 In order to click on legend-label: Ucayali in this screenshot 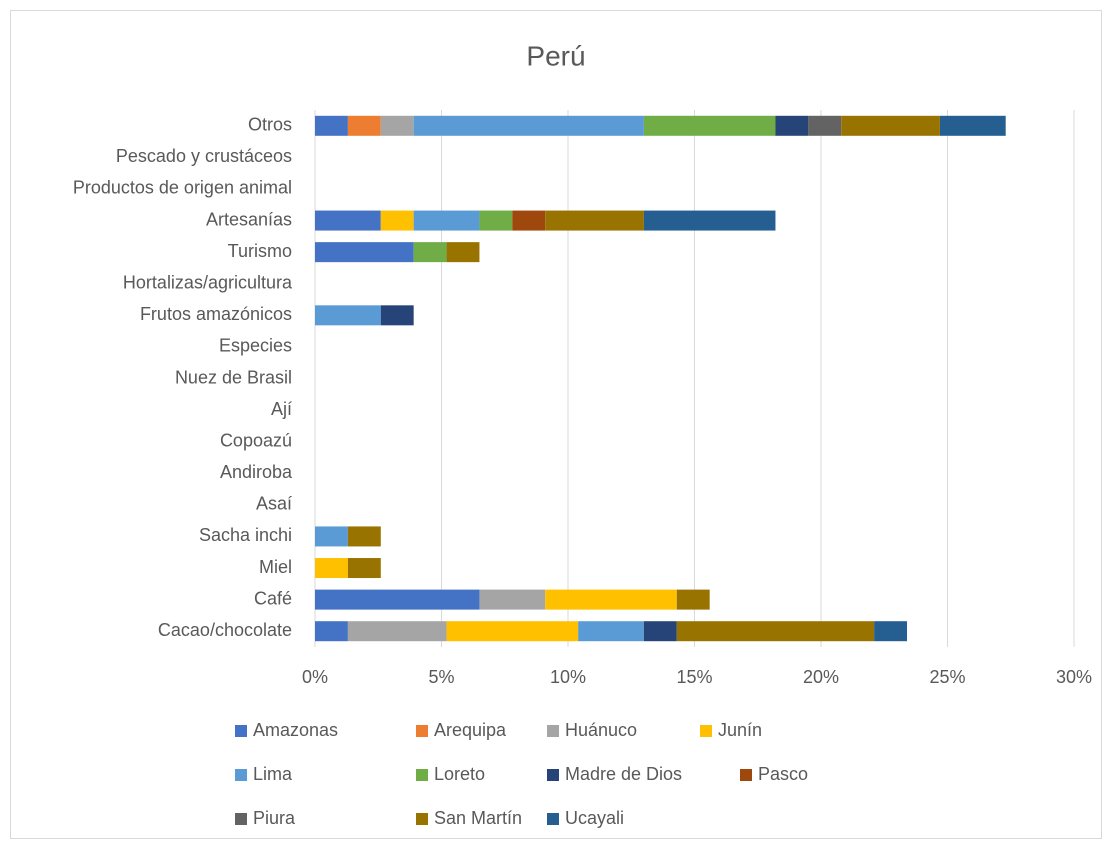, I will do `click(594, 818)`.